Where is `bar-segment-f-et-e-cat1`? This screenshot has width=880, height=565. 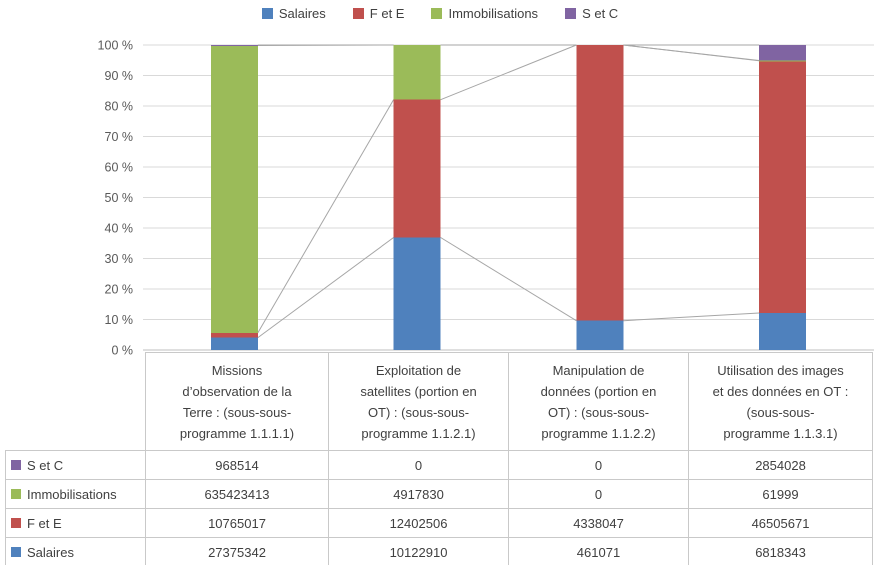
bar-segment-f-et-e-cat1 is located at coordinates (234, 335).